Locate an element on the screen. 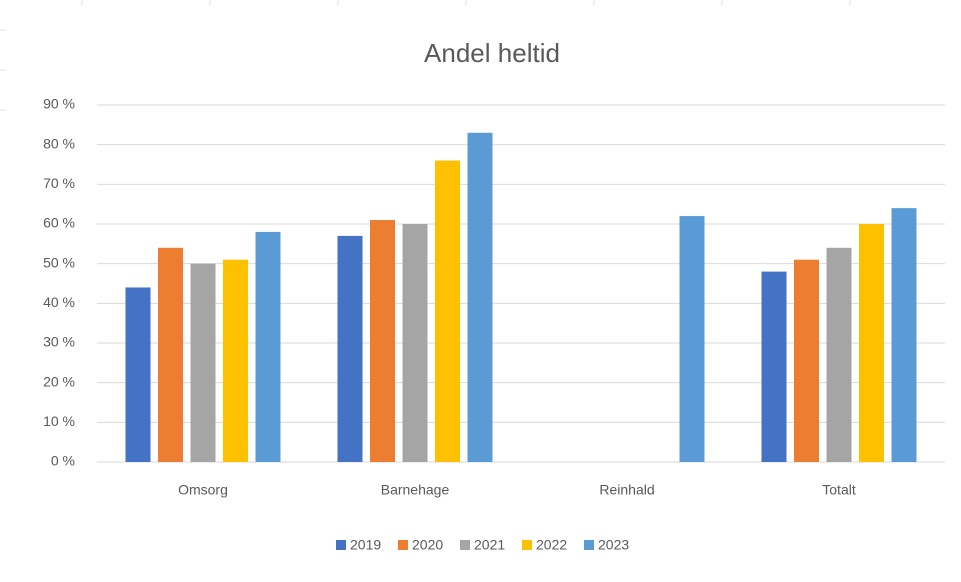  x-tick-label: Totalt is located at coordinates (839, 490).